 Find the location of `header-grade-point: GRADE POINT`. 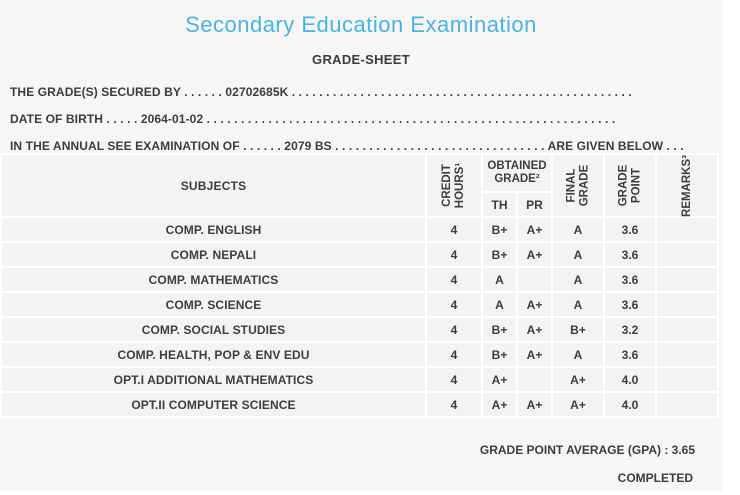

header-grade-point: GRADE POINT is located at coordinates (630, 185).